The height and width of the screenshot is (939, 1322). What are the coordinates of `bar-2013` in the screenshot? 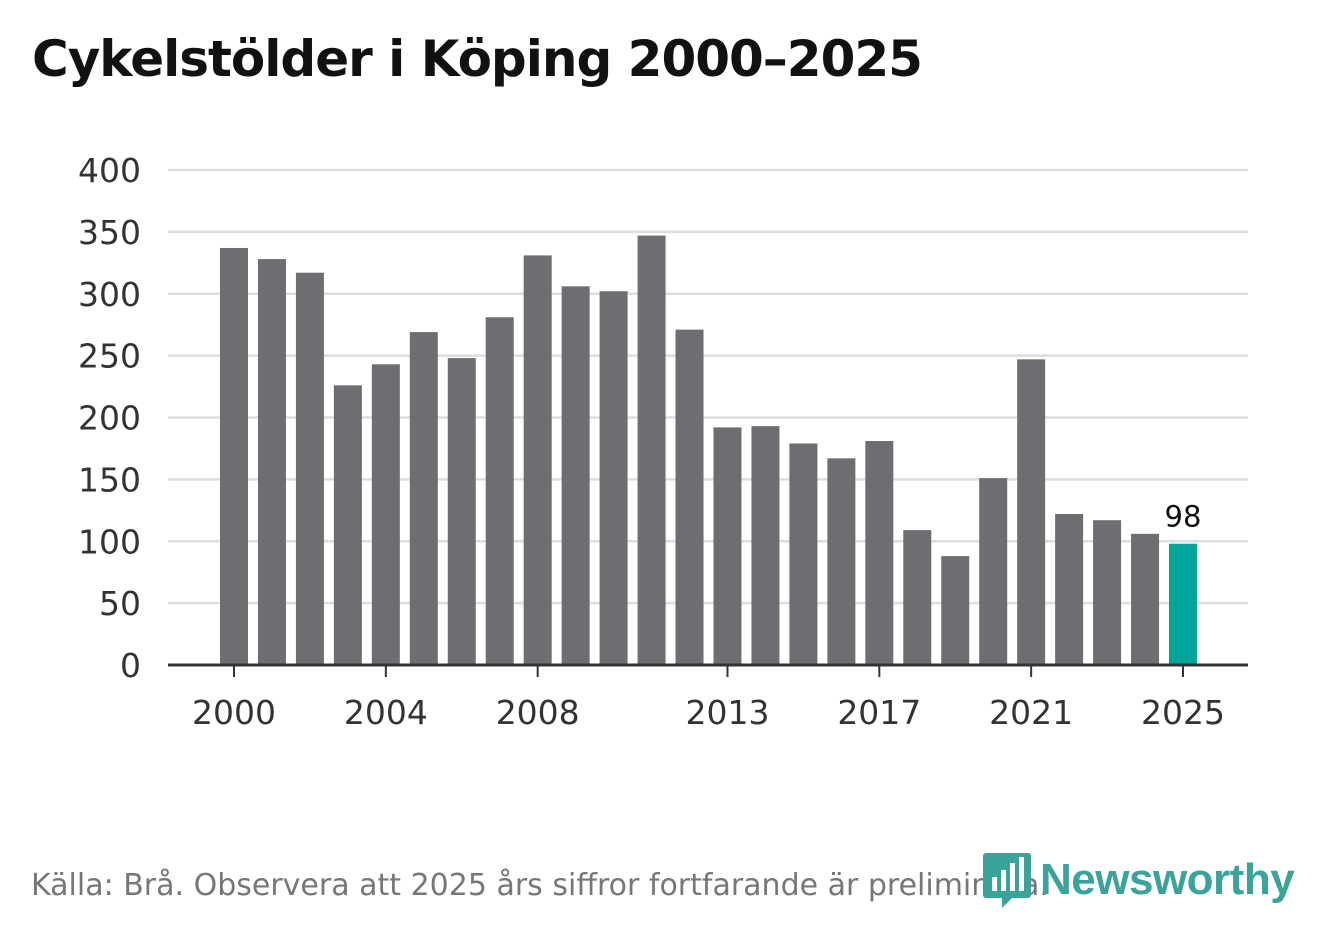 It's located at (727, 546).